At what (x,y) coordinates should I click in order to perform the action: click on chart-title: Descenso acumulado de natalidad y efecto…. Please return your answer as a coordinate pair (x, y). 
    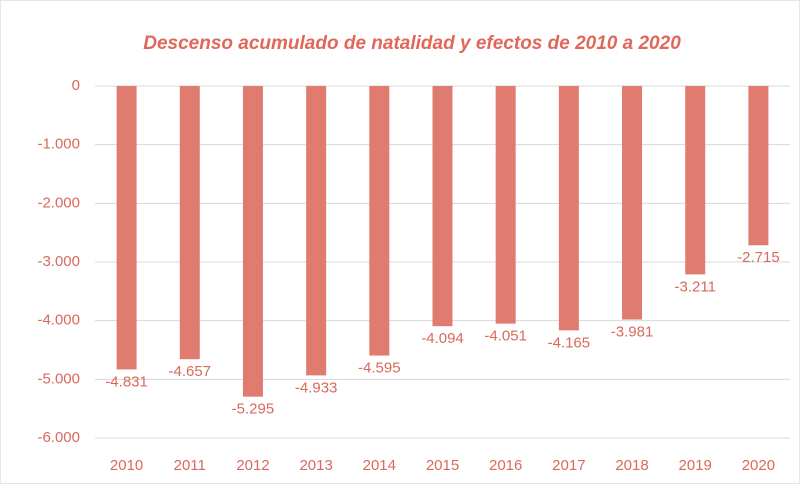
    Looking at the image, I should click on (412, 43).